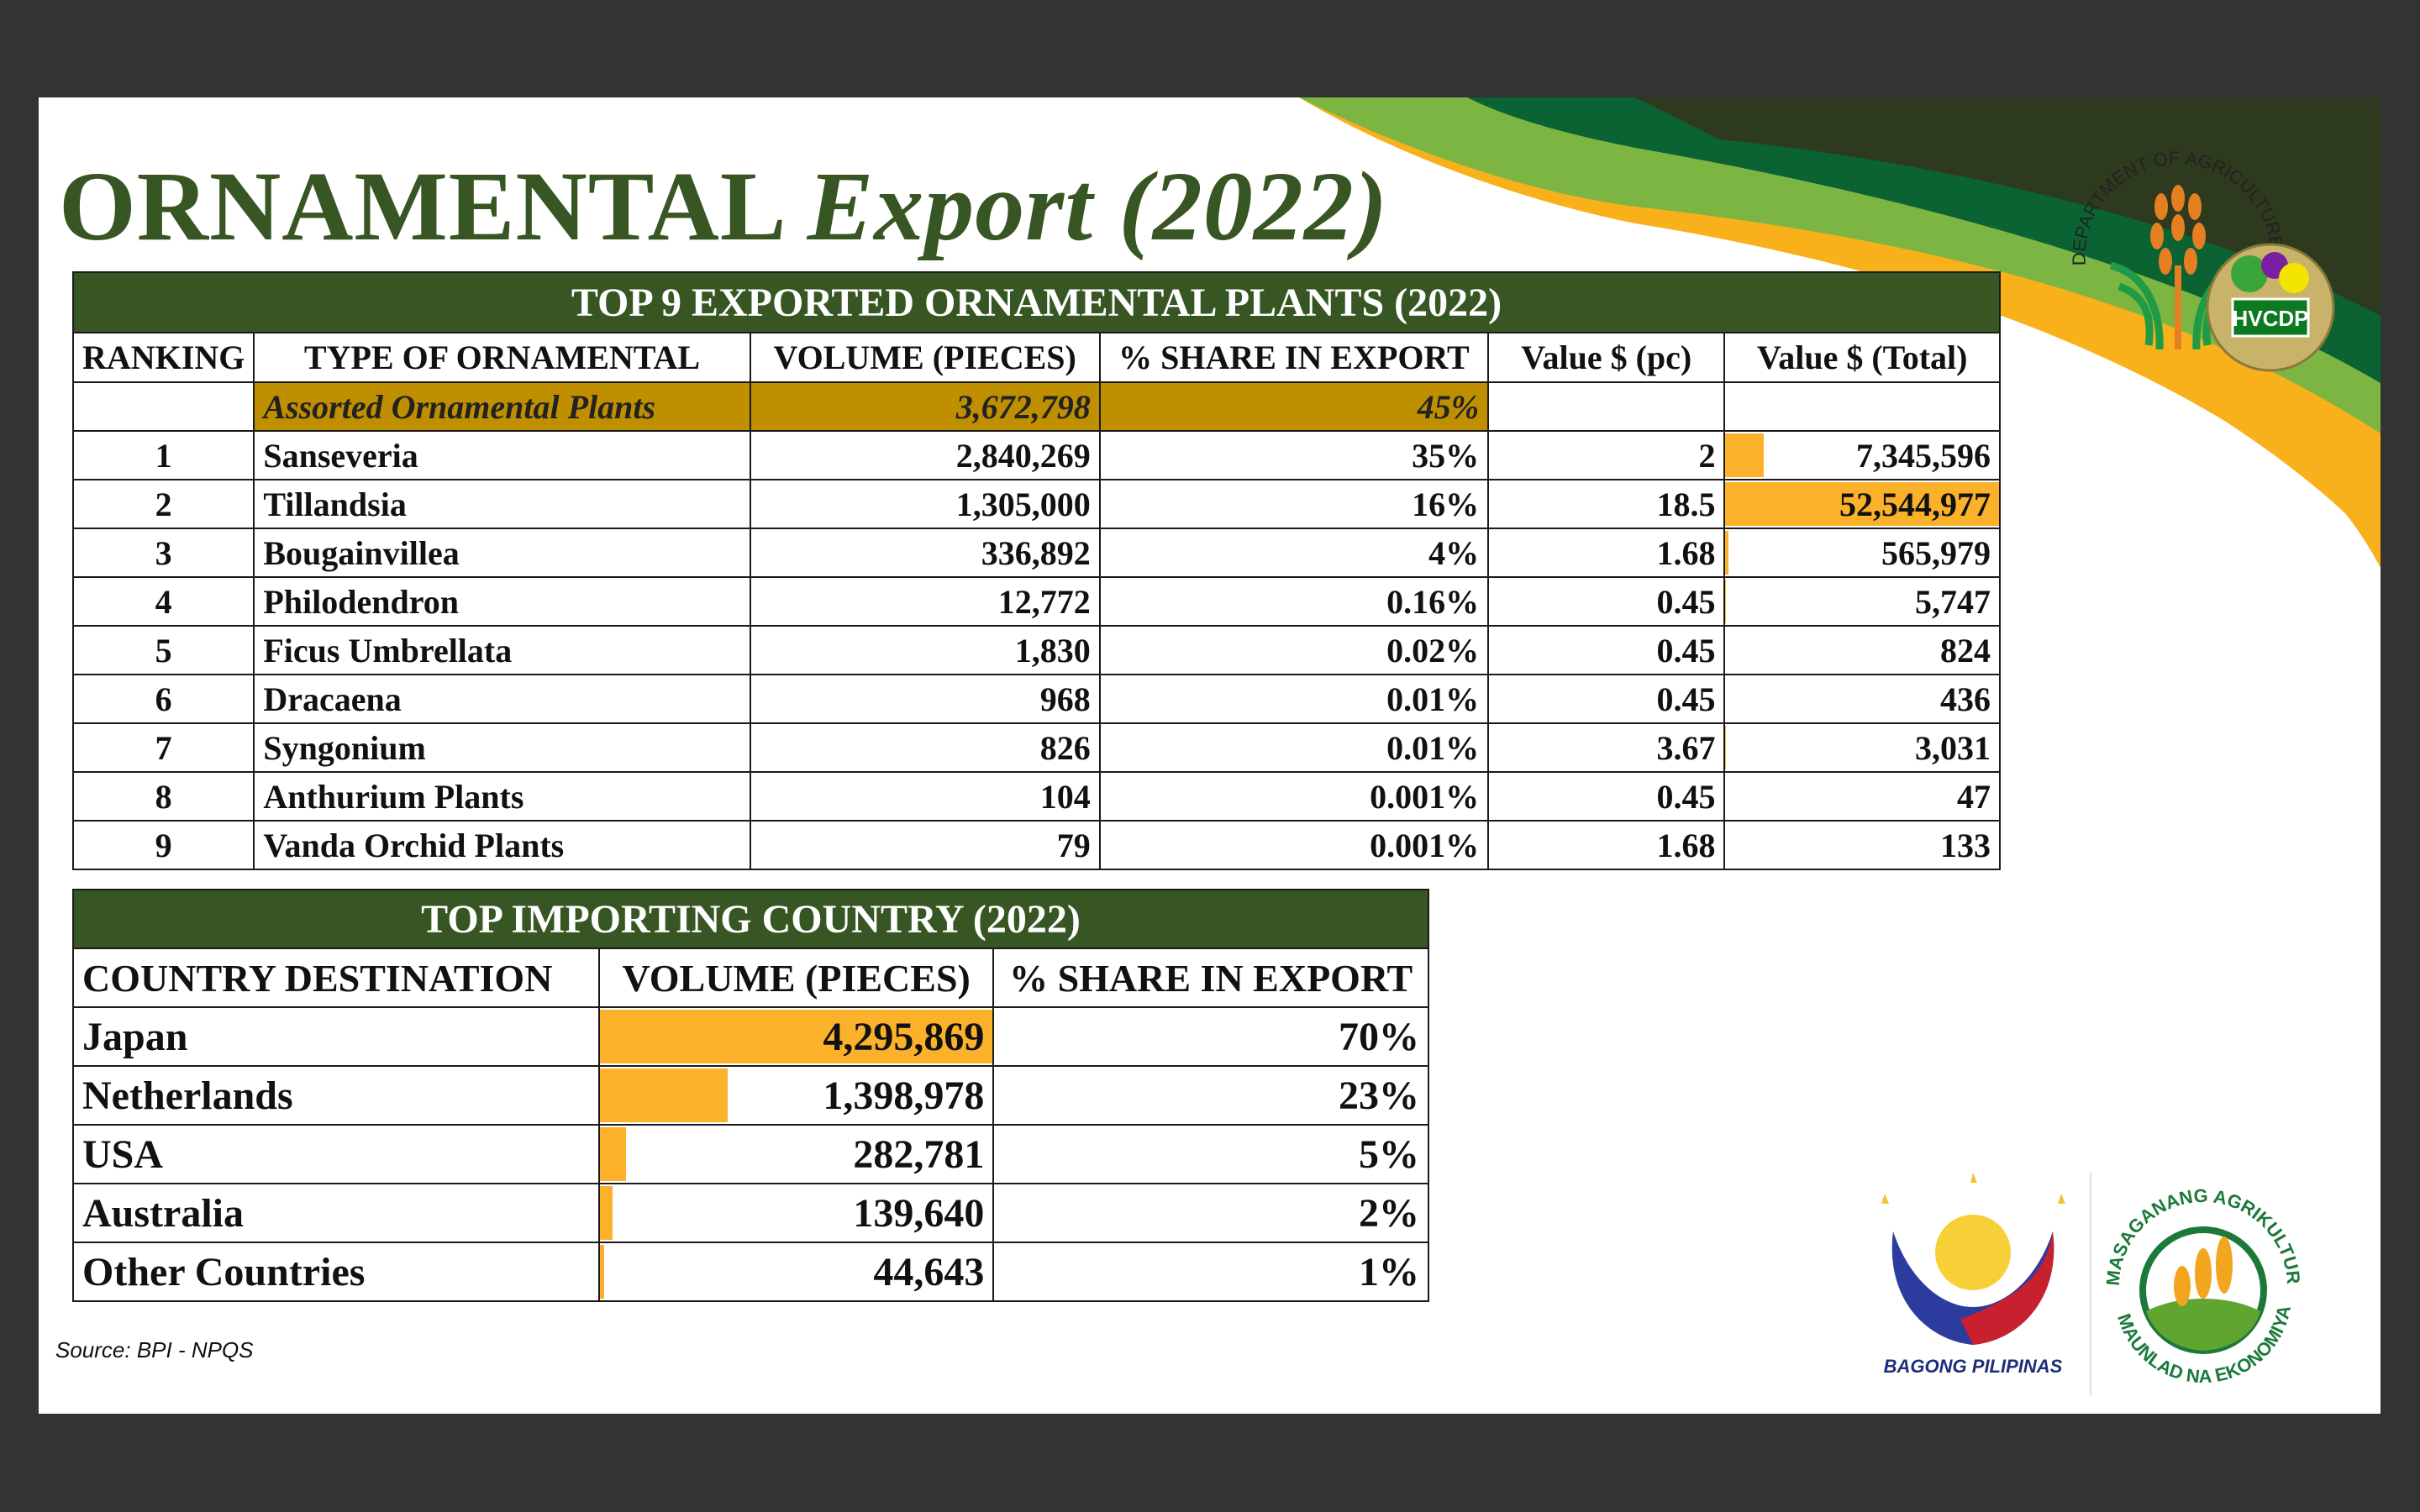 The width and height of the screenshot is (2420, 1512). Describe the element at coordinates (1974, 796) in the screenshot. I see `value-total-text: 47` at that location.